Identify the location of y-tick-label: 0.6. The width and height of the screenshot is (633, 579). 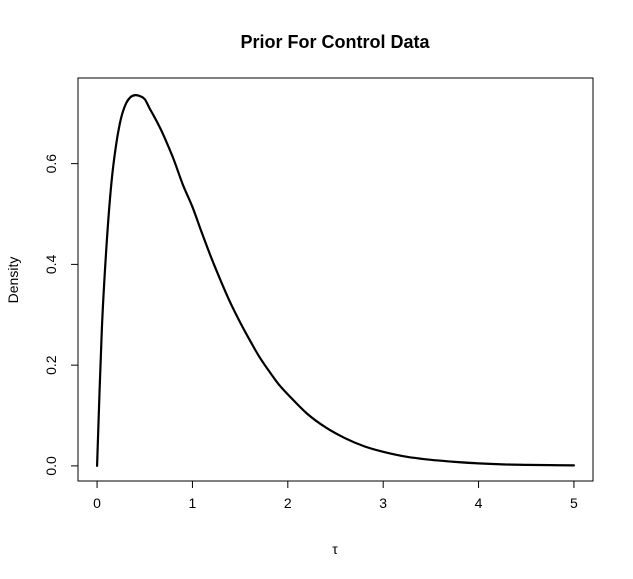
(51, 164).